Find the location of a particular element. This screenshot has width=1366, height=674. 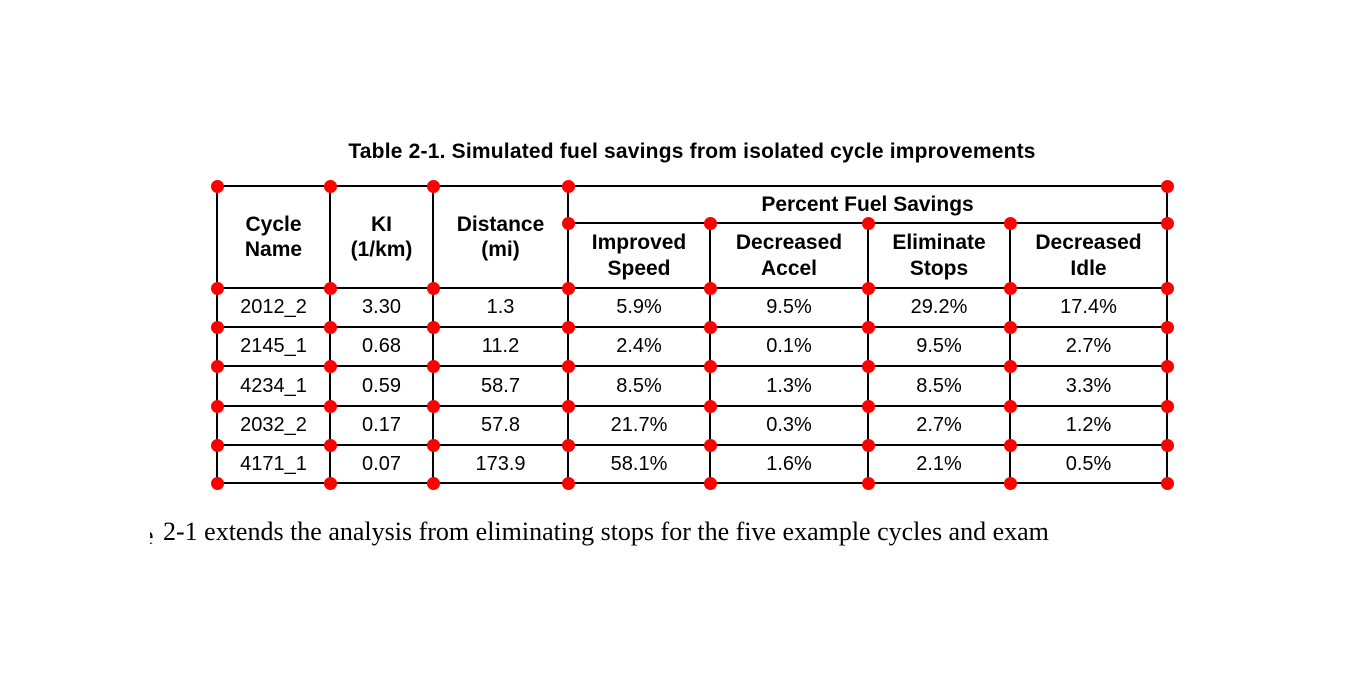

cell-decreased-accel: 9.5% is located at coordinates (789, 307).